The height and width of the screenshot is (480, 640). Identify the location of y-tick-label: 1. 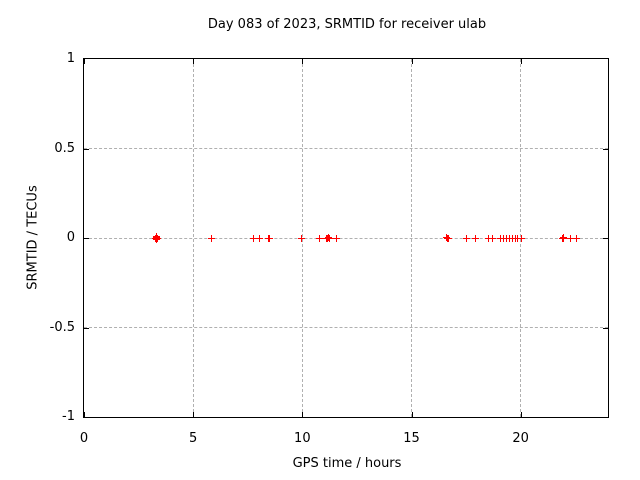
(70, 58).